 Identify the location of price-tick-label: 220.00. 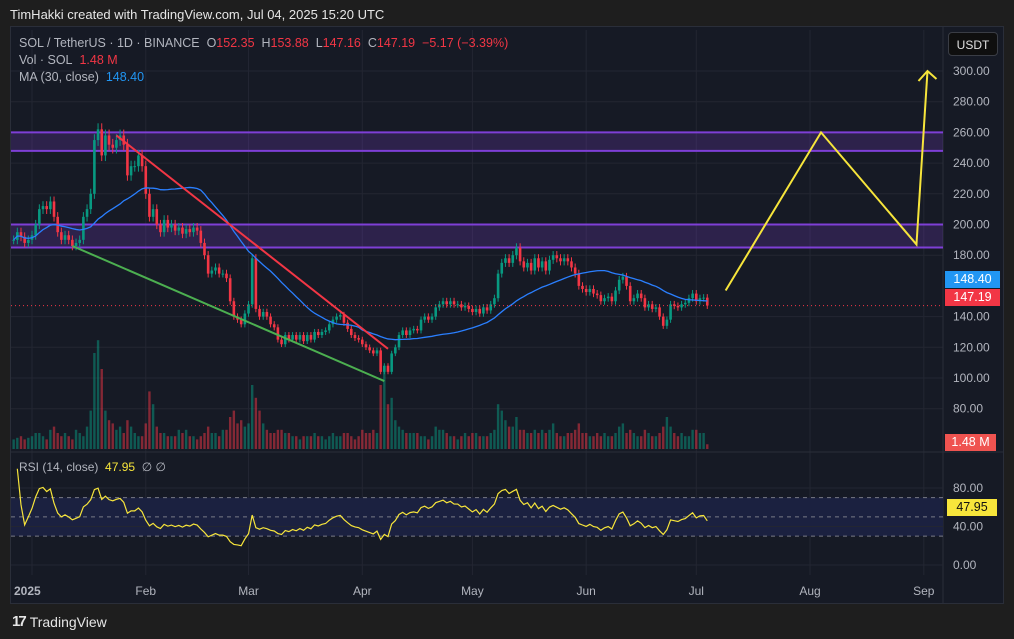
(971, 194).